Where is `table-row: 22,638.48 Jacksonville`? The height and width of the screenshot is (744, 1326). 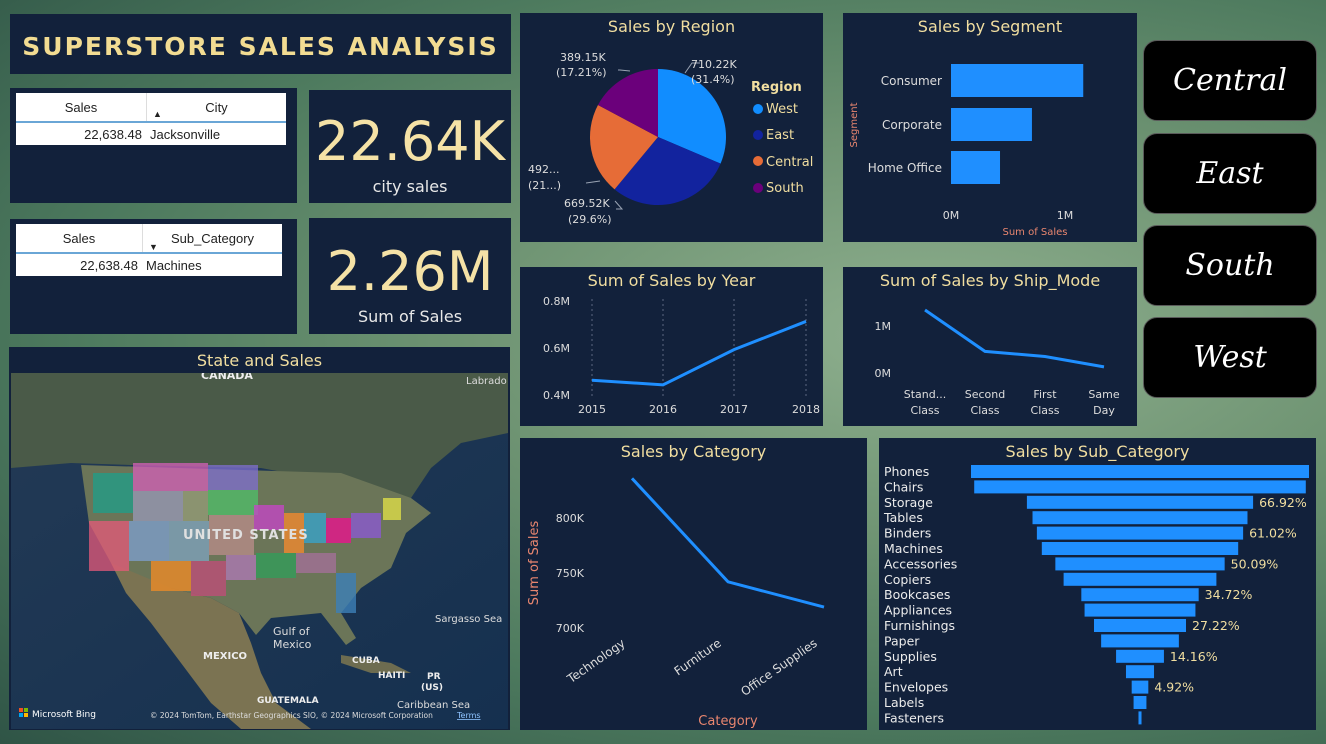
table-row: 22,638.48 Jacksonville is located at coordinates (151, 134).